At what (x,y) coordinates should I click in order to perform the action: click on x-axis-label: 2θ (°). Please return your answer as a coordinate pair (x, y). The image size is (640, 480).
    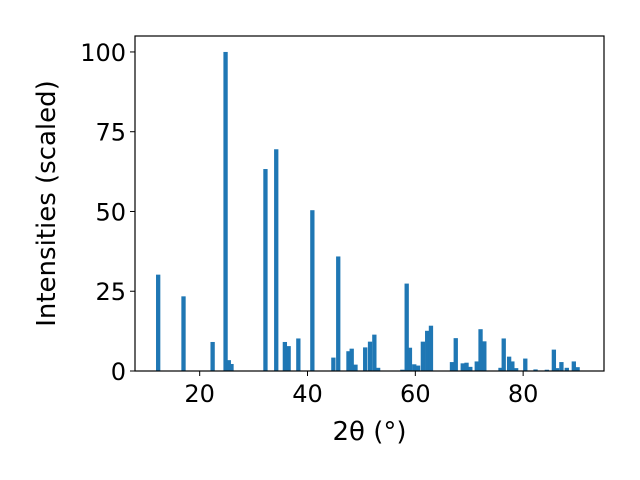
    Looking at the image, I should click on (369, 432).